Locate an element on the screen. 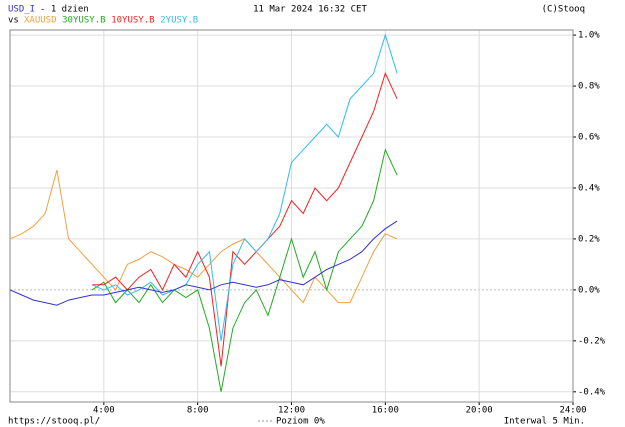 Image resolution: width=625 pixels, height=427 pixels. y-tick-label: 0.4% is located at coordinates (589, 188).